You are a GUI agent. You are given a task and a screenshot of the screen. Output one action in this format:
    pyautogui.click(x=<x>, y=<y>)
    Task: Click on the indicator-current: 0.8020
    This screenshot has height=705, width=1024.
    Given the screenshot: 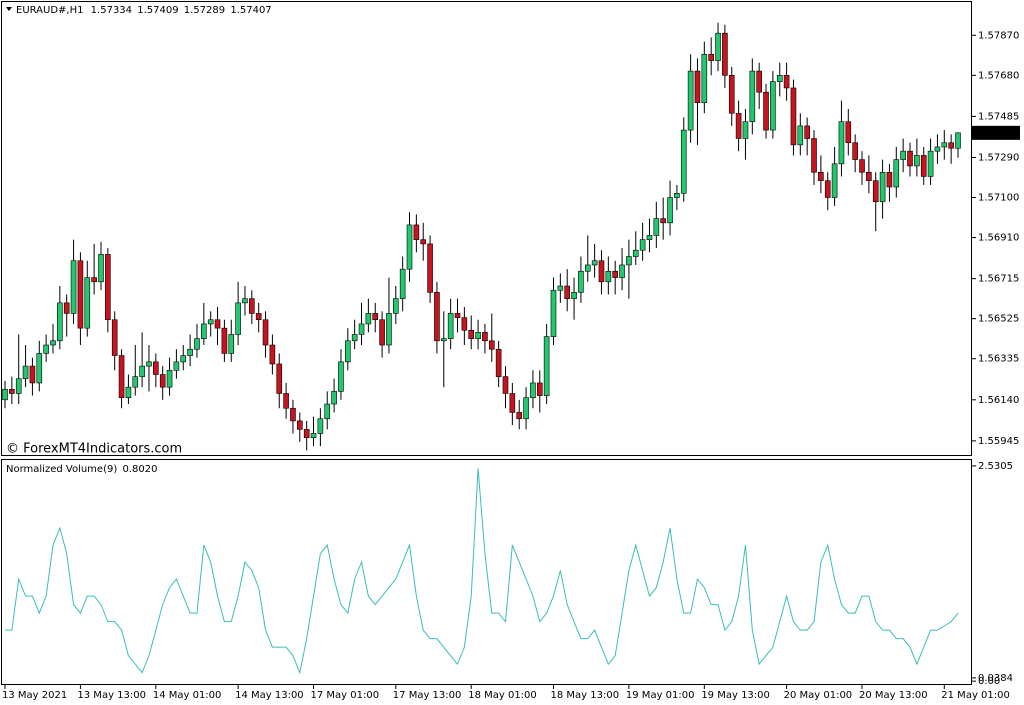 What is the action you would take?
    pyautogui.click(x=139, y=469)
    